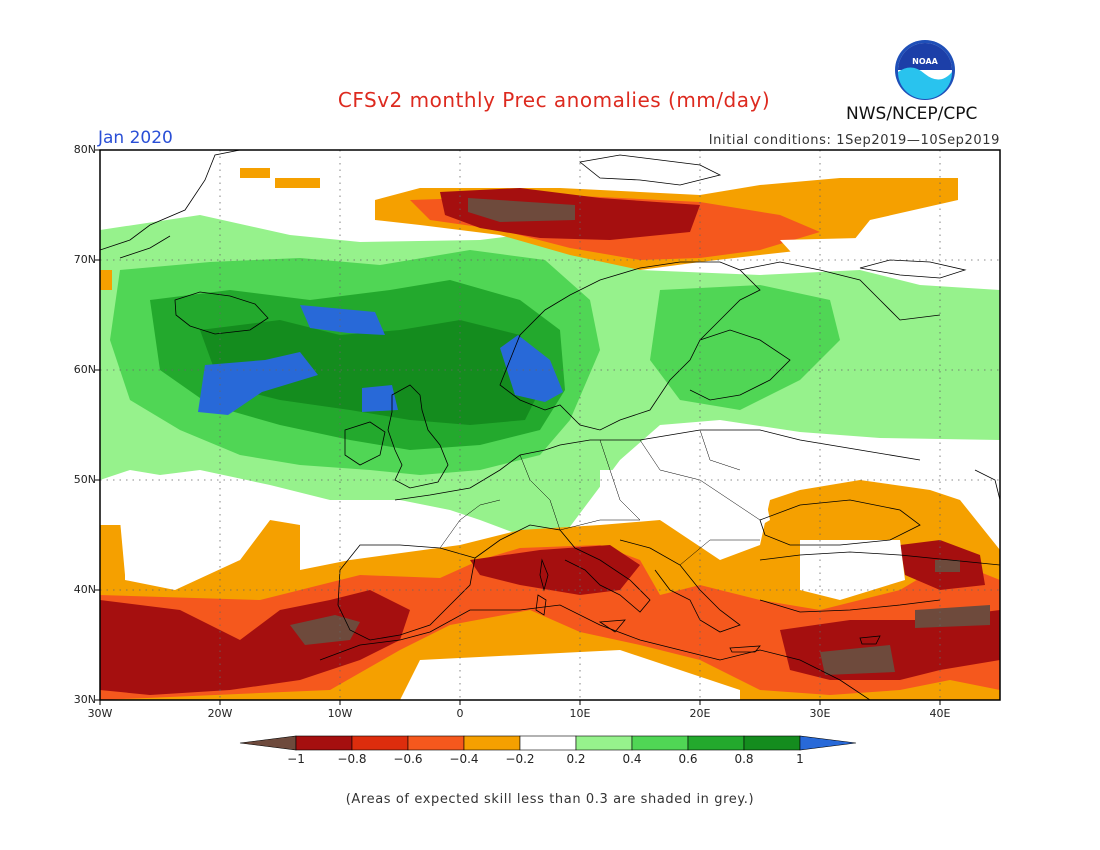 Image resolution: width=1100 pixels, height=850 pixels. Describe the element at coordinates (688, 759) in the screenshot. I see `colorbar-tick-label: 0.6` at that location.